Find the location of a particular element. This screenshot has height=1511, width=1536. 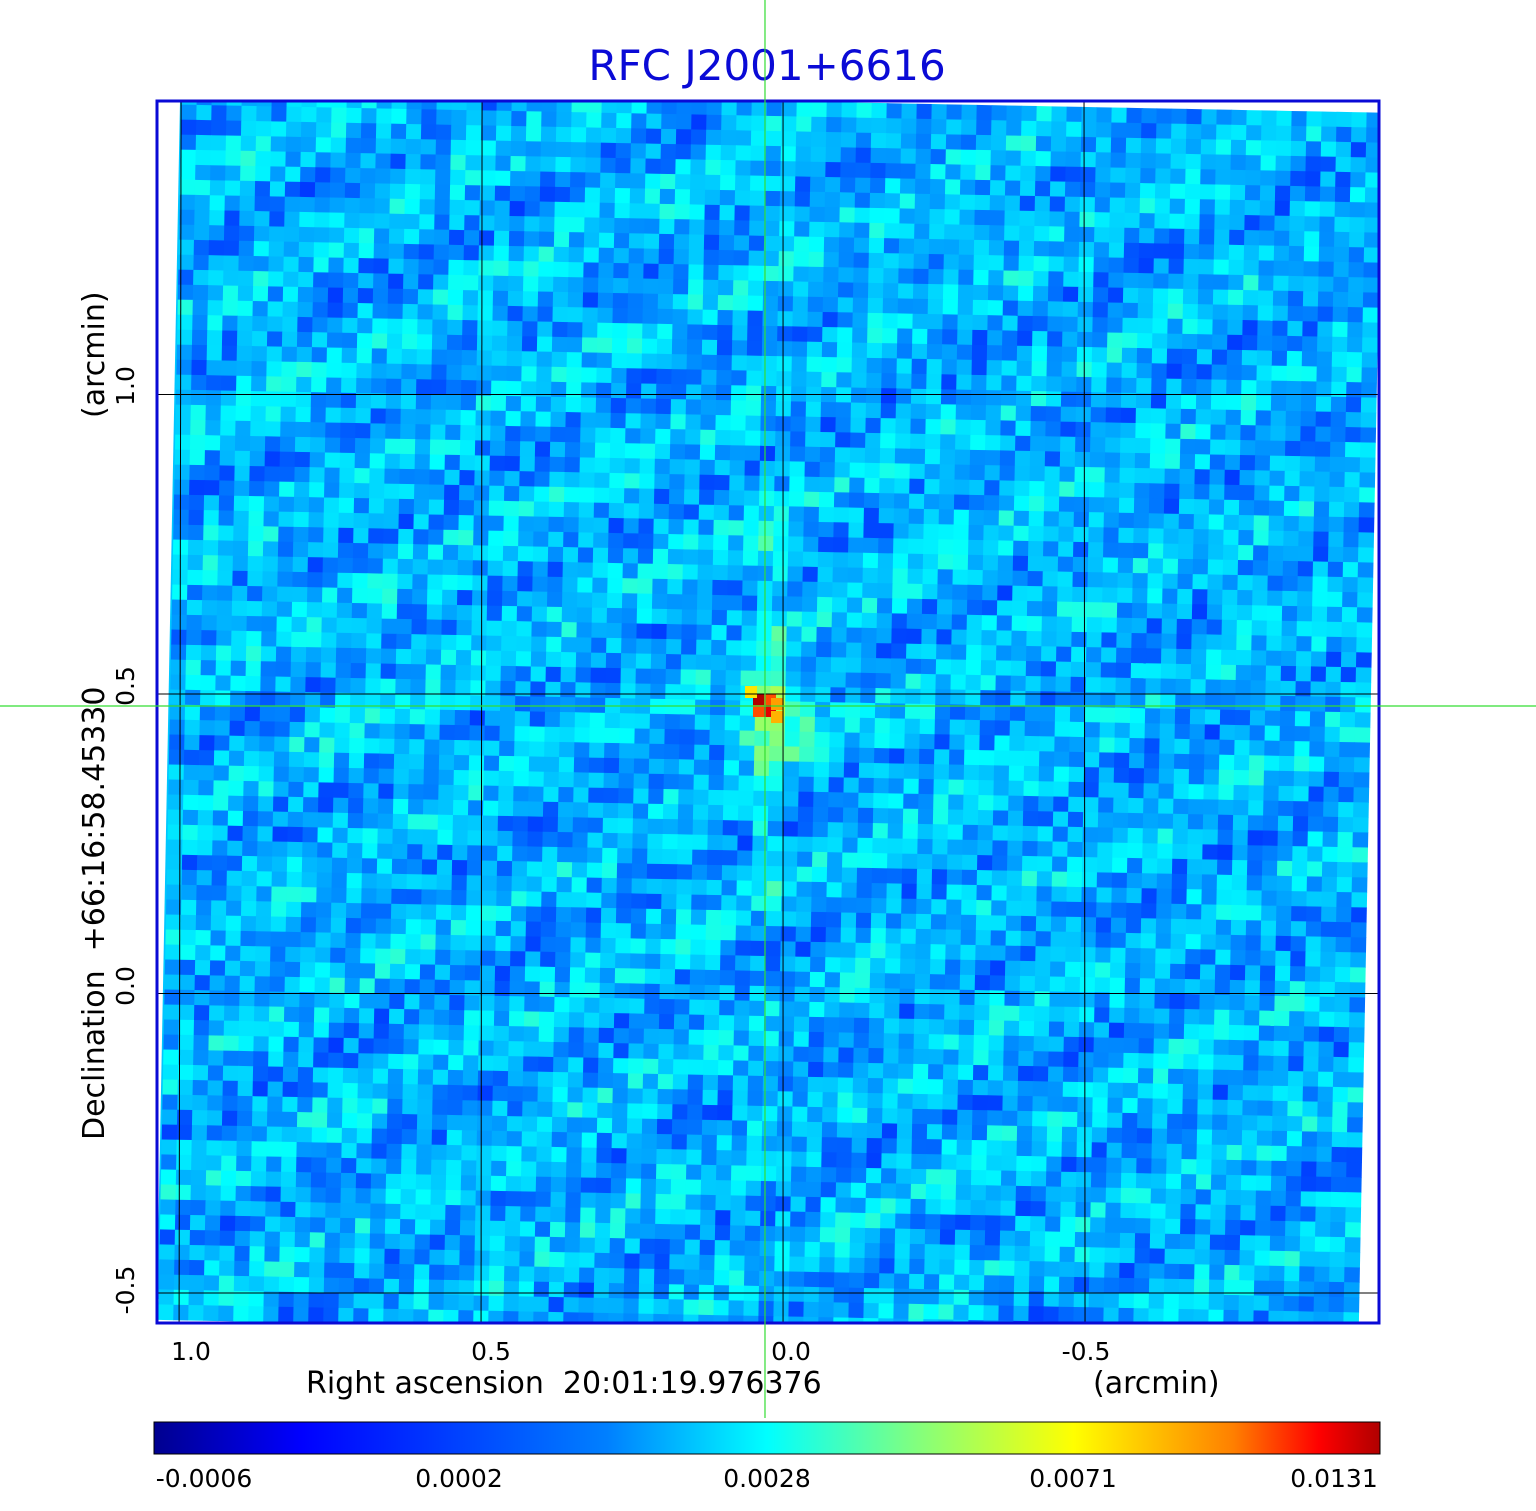

colorbar-tick-label: 0.0131 is located at coordinates (1333, 1478).